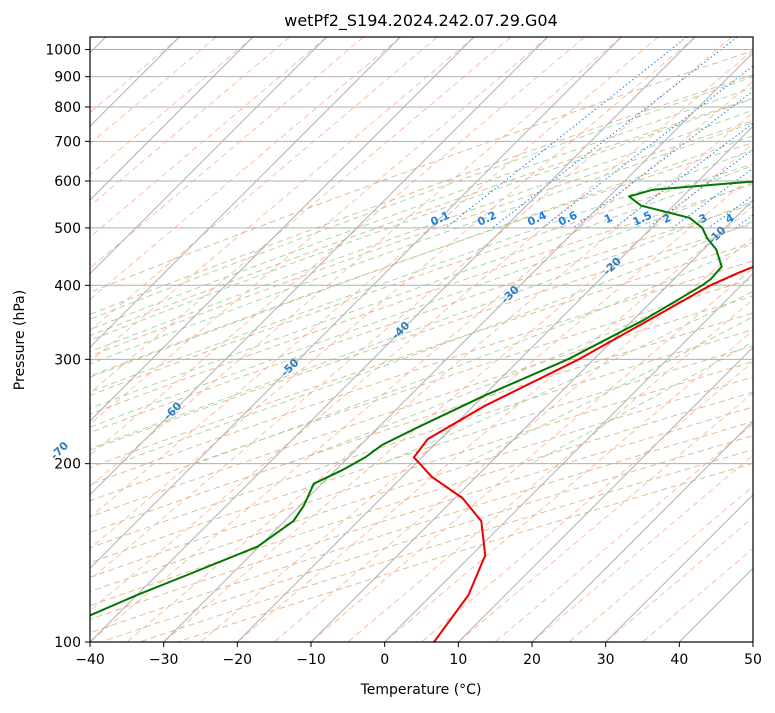  What do you see at coordinates (67, 108) in the screenshot?
I see `y-tick-label: 800` at bounding box center [67, 108].